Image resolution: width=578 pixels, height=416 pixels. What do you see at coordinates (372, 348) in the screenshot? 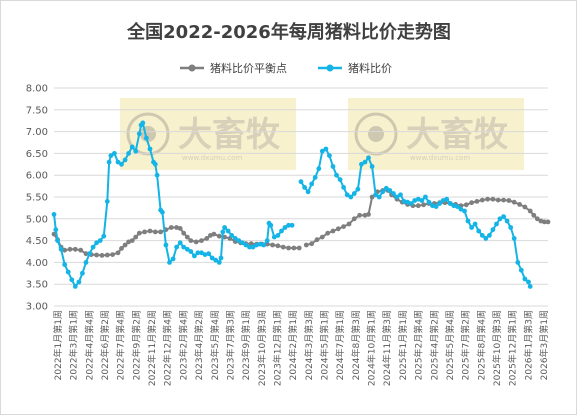
I see `x-tick-label: 2024年10月第1周` at bounding box center [372, 348].